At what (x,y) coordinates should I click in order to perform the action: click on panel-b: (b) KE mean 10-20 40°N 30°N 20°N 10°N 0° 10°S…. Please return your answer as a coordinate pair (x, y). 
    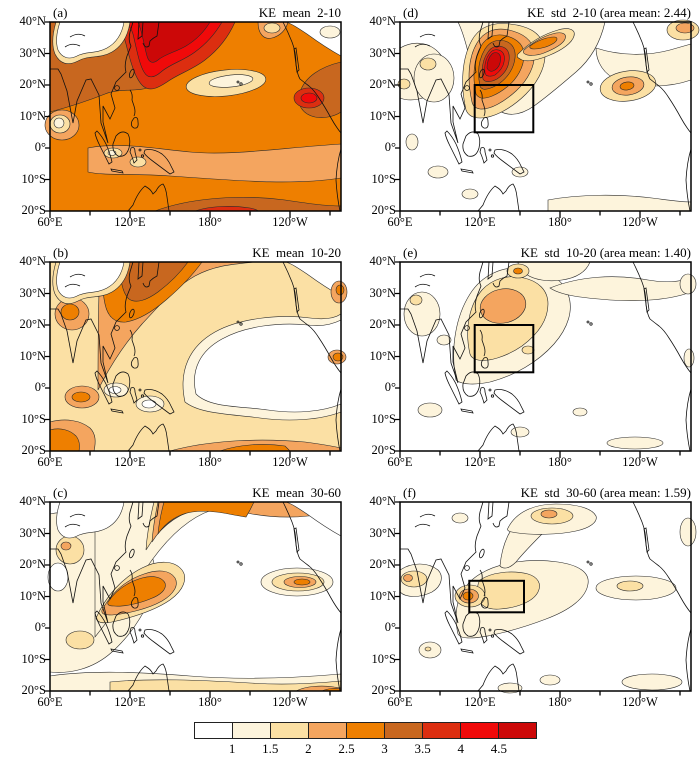
    Looking at the image, I should click on (183, 357).